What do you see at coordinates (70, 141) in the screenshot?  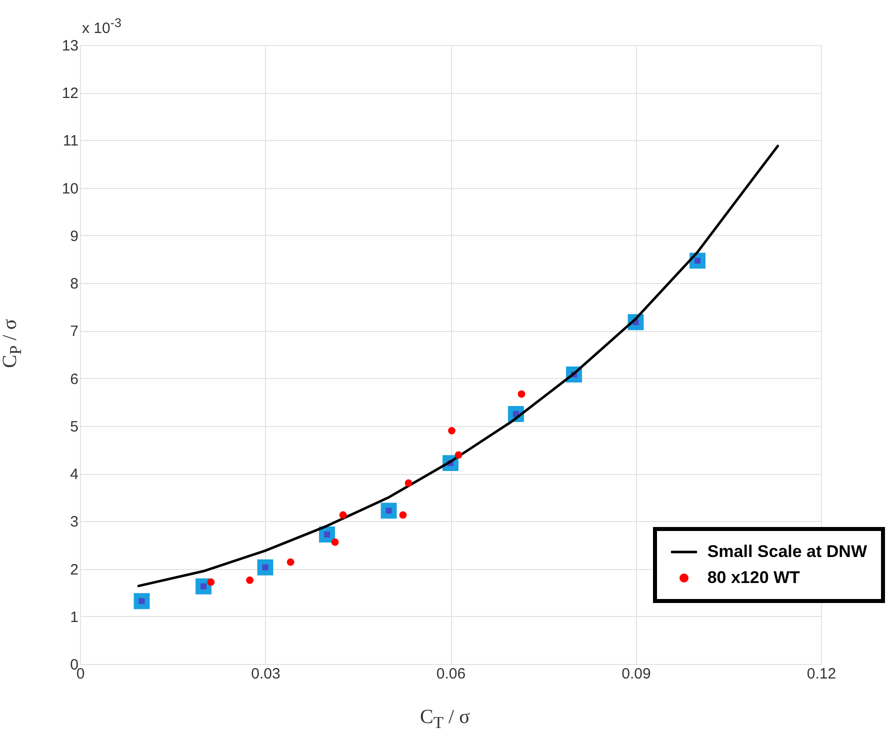 I see `y-tick-label: 11` at bounding box center [70, 141].